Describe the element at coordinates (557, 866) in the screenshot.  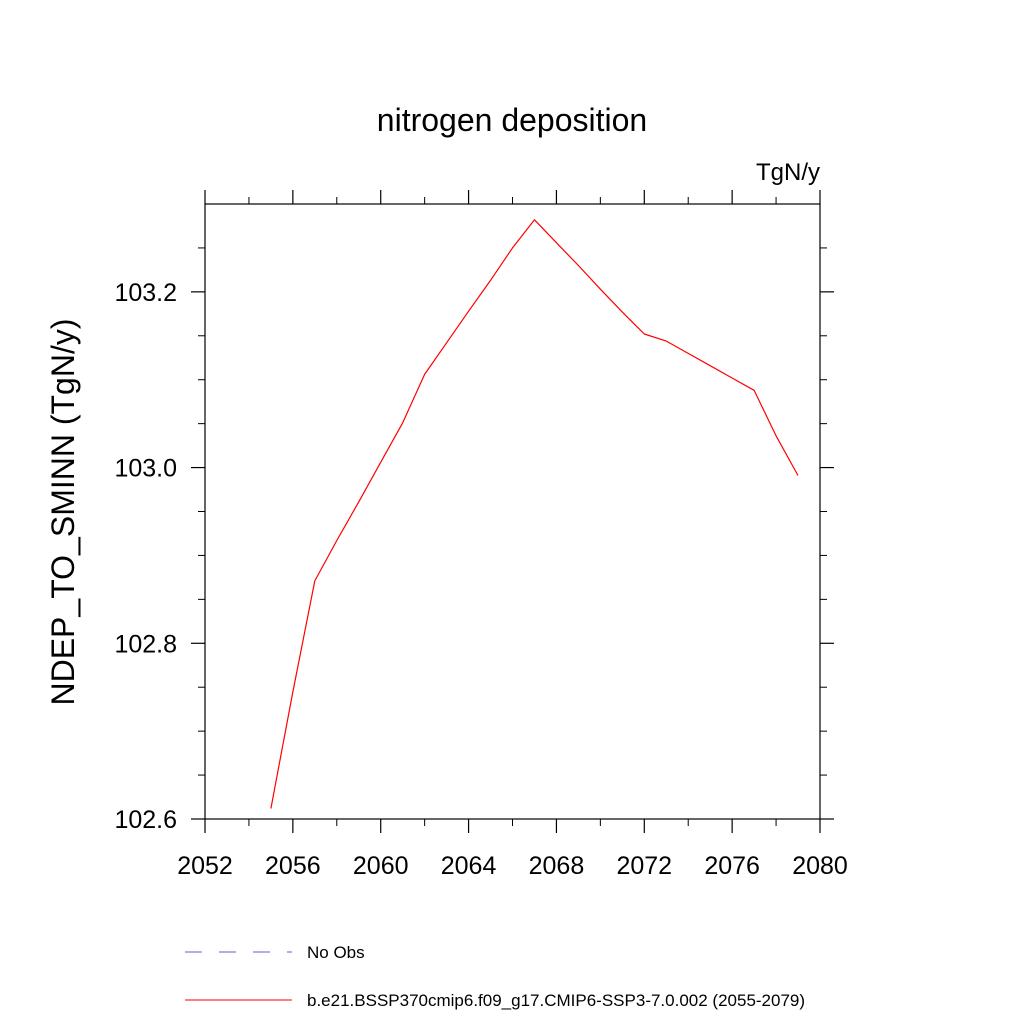
I see `x-tick-label: 2068` at that location.